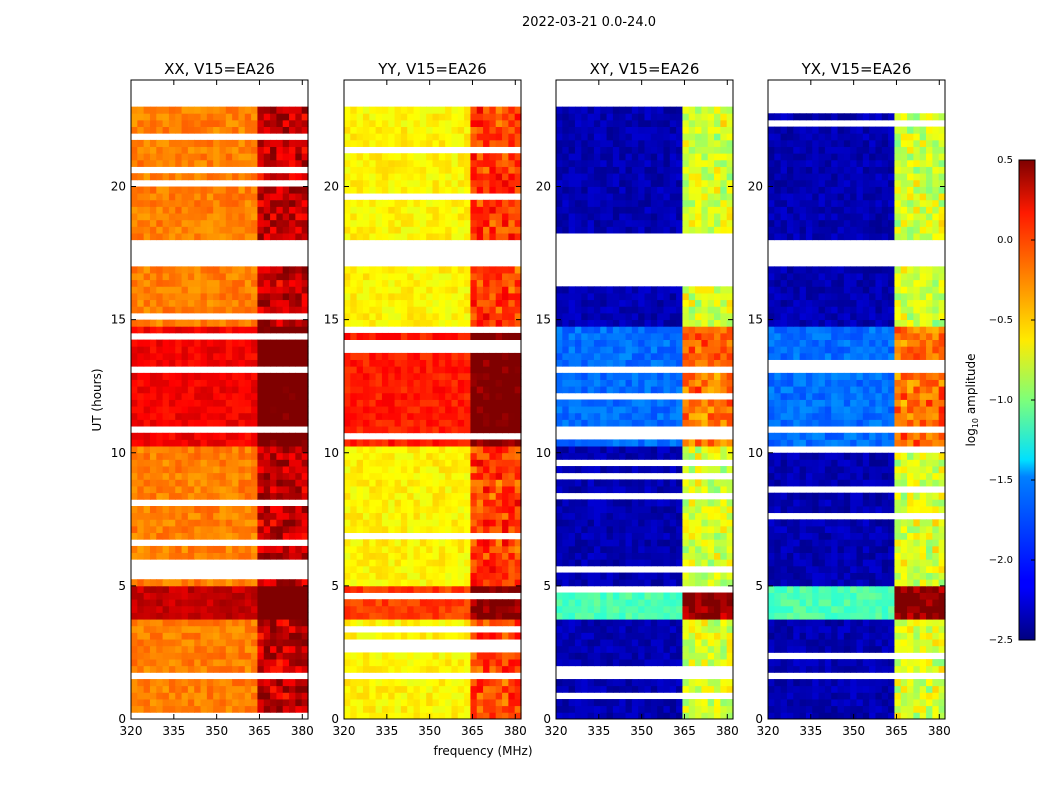 The height and width of the screenshot is (800, 1050). What do you see at coordinates (331, 320) in the screenshot?
I see `y-tick-label: 15` at bounding box center [331, 320].